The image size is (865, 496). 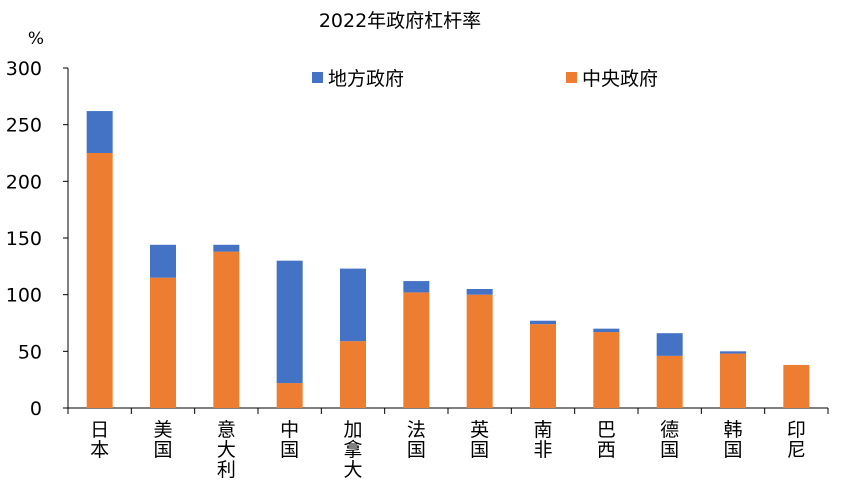 What do you see at coordinates (542, 440) in the screenshot?
I see `category-label: 南非` at bounding box center [542, 440].